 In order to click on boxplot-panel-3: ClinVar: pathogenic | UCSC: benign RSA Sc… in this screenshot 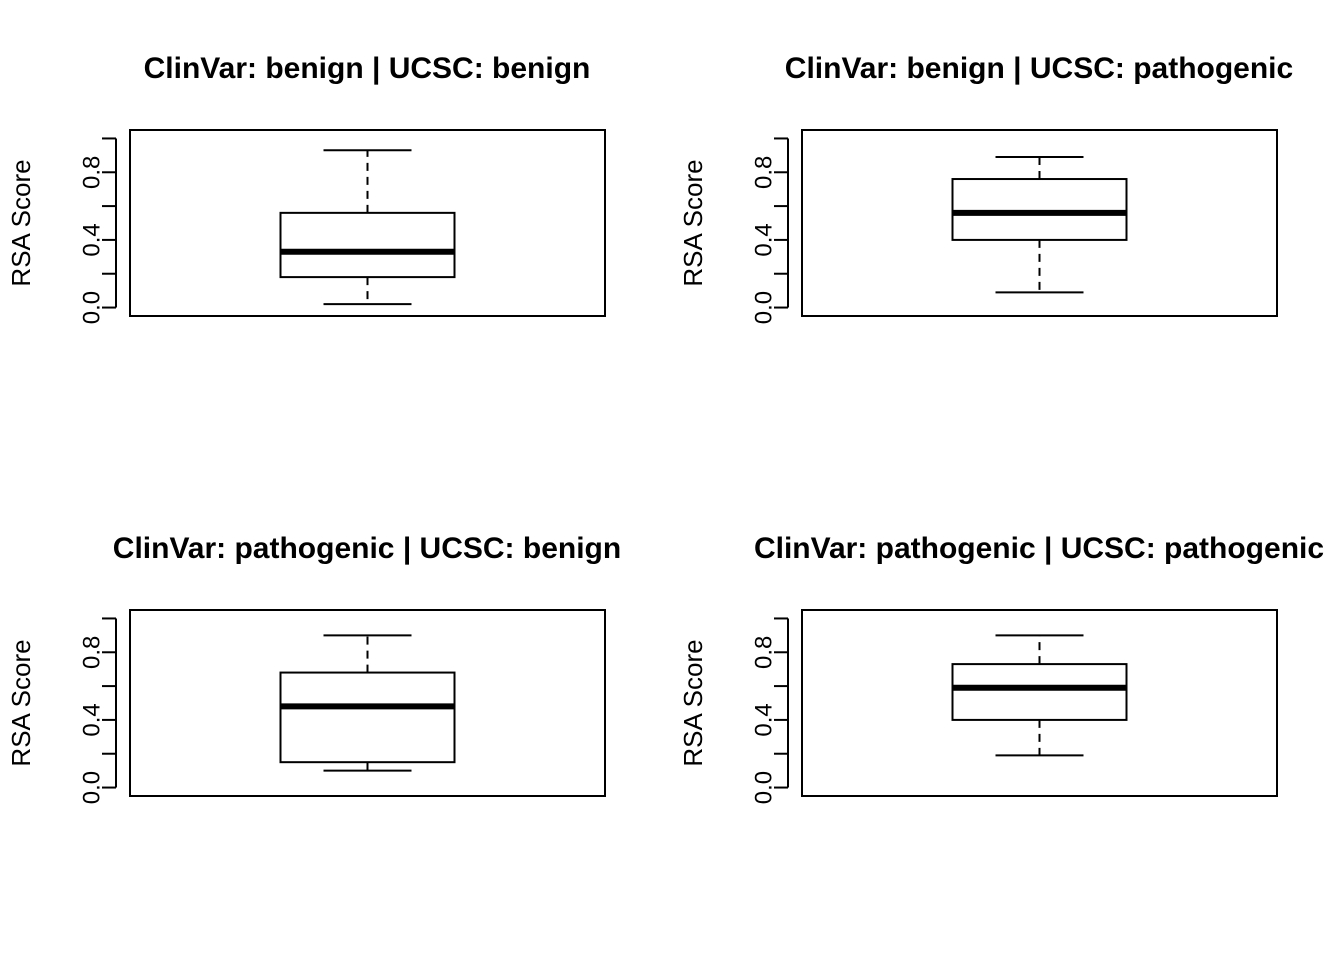, I will do `click(313, 668)`.